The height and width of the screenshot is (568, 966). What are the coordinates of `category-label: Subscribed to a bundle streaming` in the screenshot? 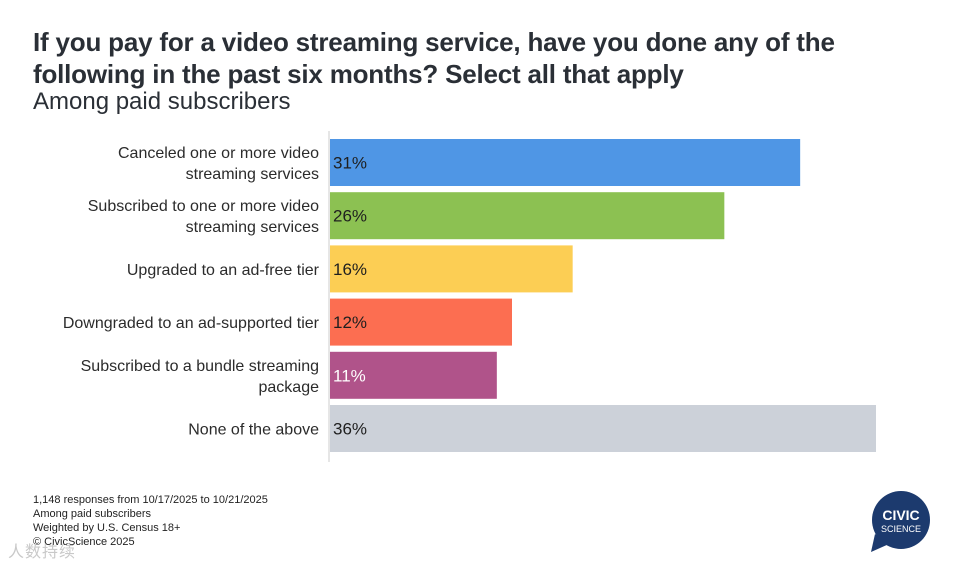 It's located at (200, 366).